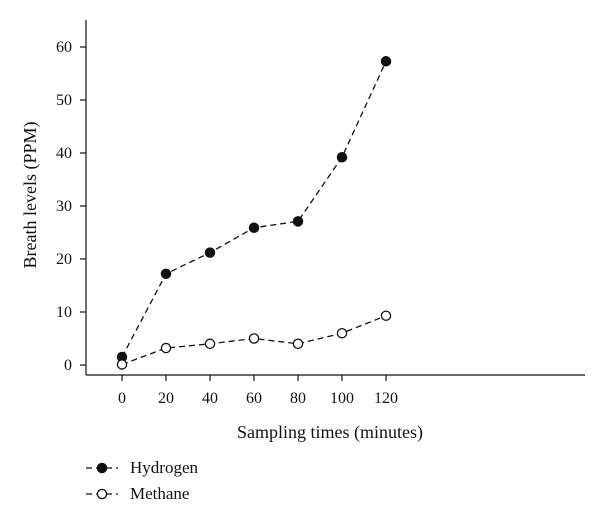  I want to click on y-tick-label: 30, so click(64, 206).